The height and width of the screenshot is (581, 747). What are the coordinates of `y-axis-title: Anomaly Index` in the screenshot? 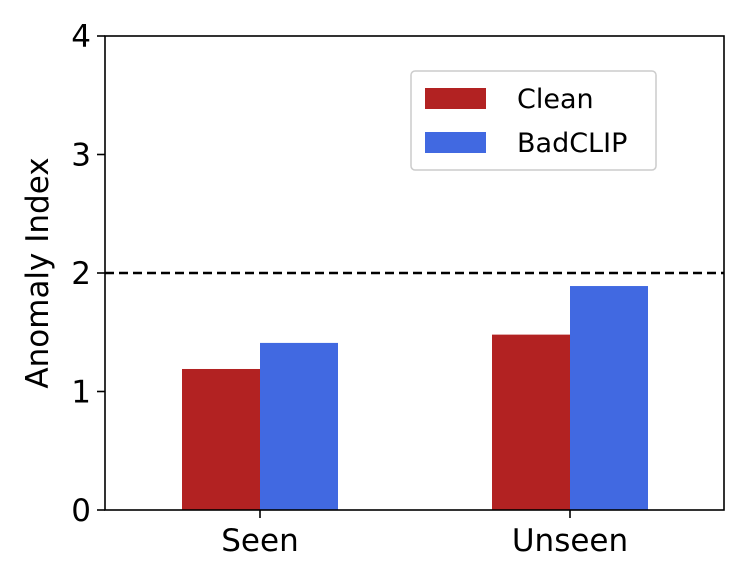 It's located at (38, 272).